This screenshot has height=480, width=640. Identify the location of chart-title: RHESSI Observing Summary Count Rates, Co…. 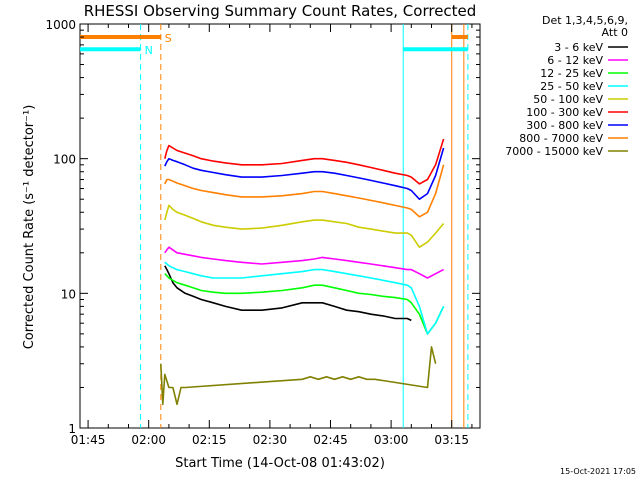
(280, 11).